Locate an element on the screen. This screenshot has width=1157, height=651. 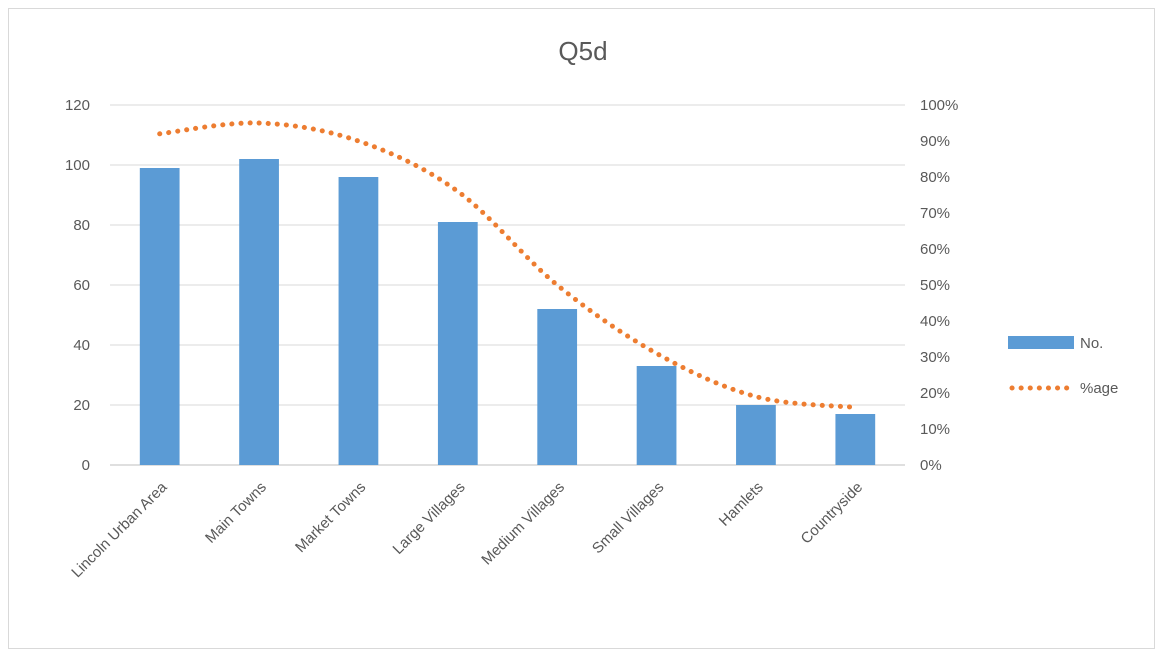
left-tick-label: 120 is located at coordinates (77, 105).